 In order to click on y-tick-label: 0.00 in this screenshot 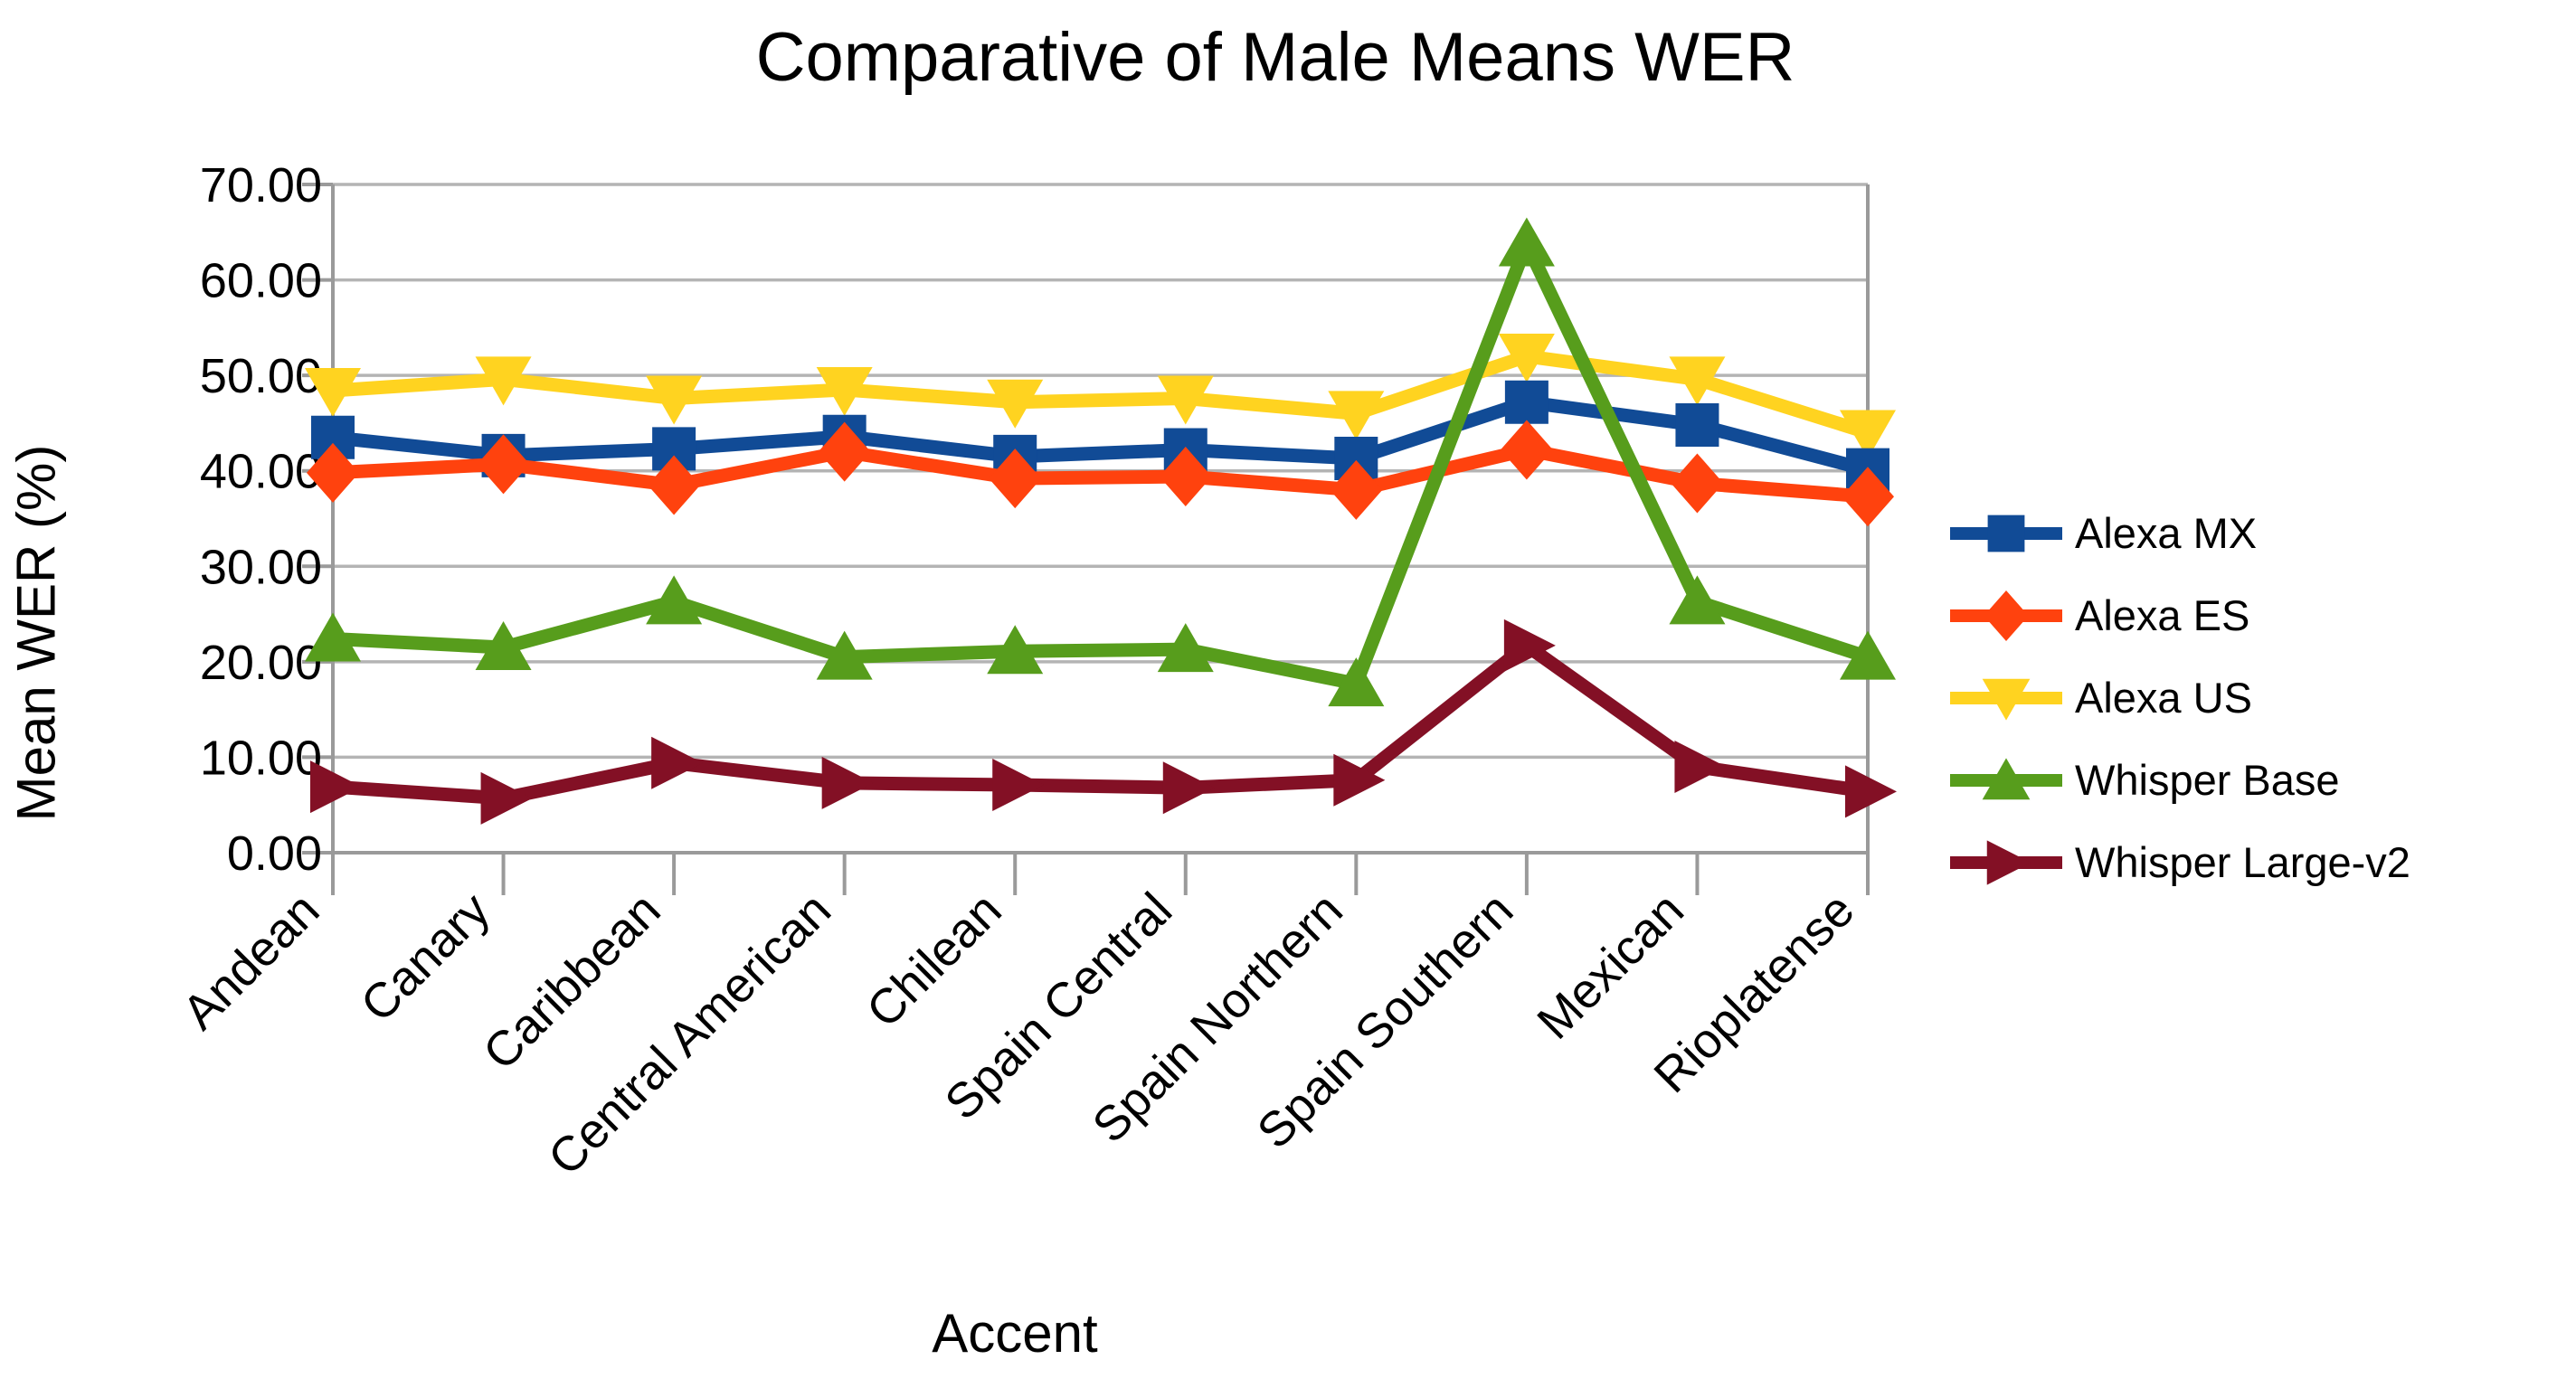, I will do `click(275, 853)`.